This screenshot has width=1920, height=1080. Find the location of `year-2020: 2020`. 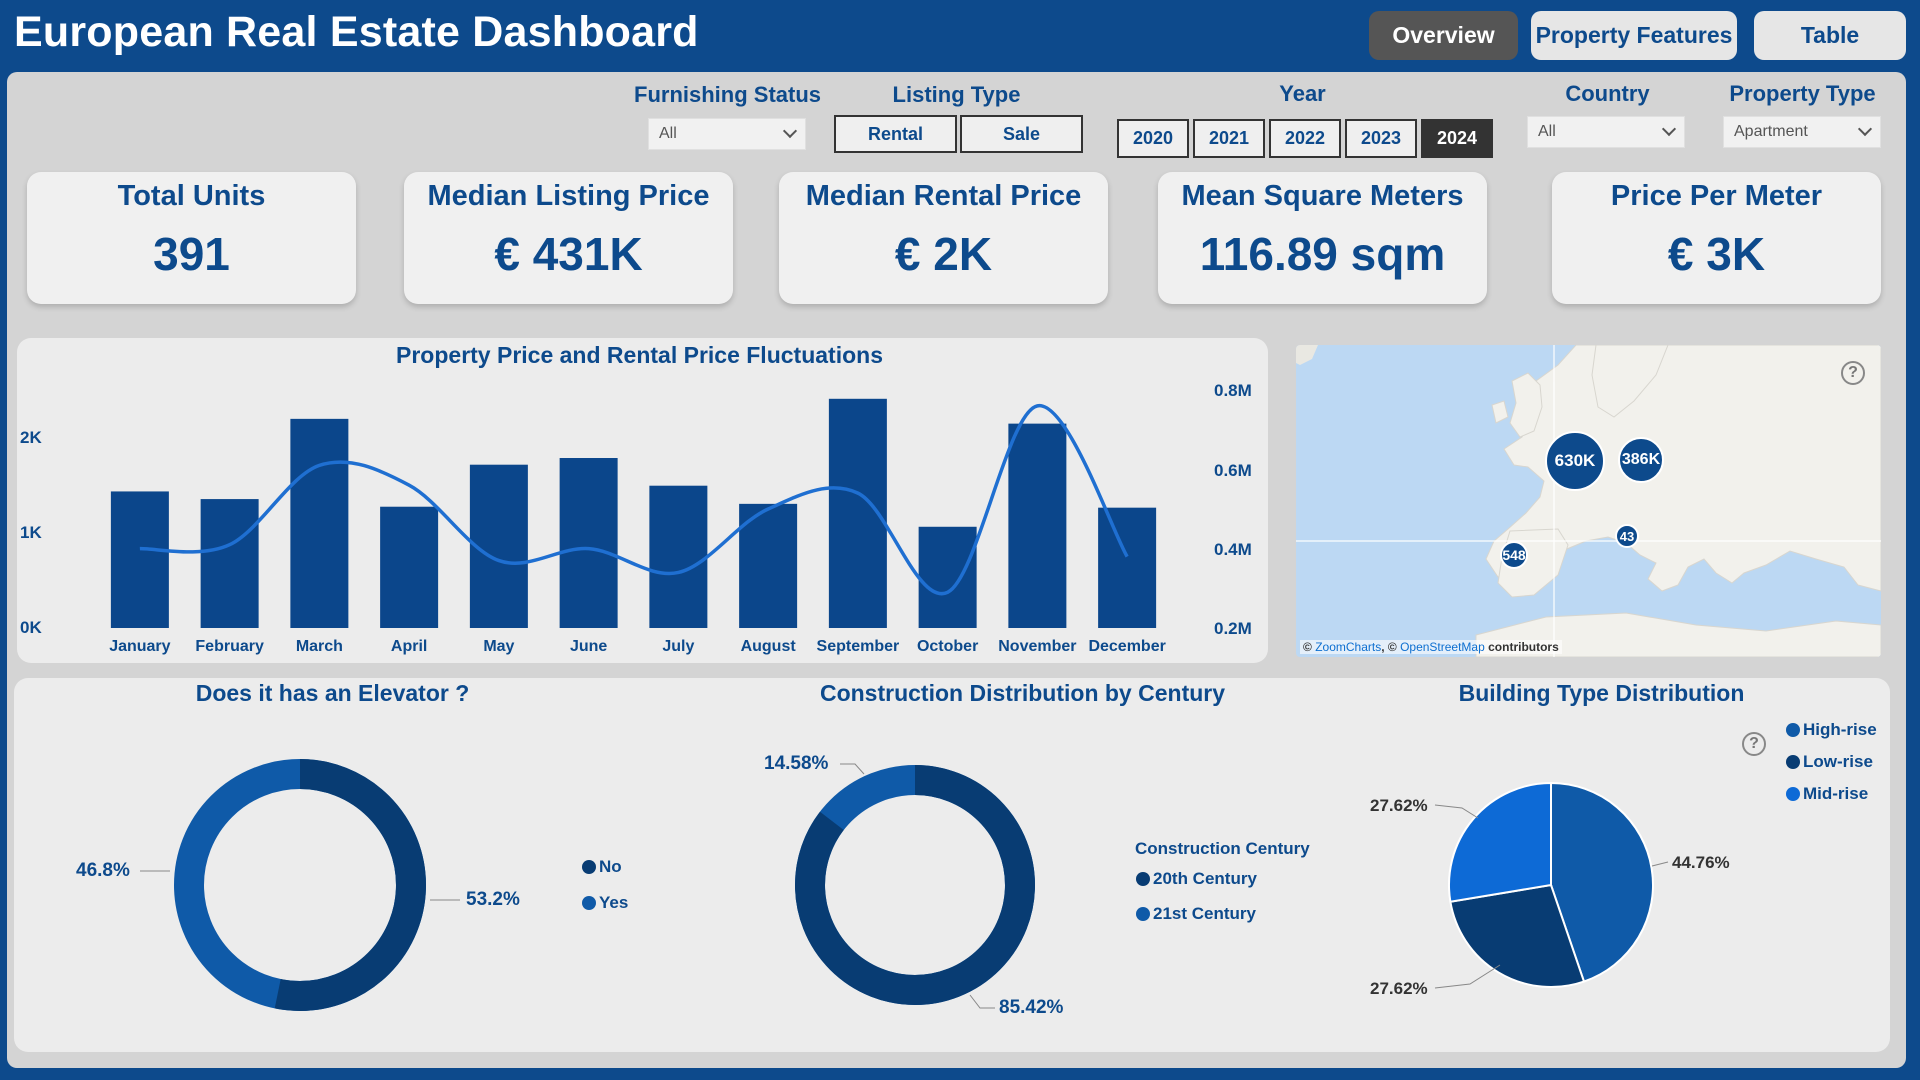

year-2020: 2020 is located at coordinates (1153, 138).